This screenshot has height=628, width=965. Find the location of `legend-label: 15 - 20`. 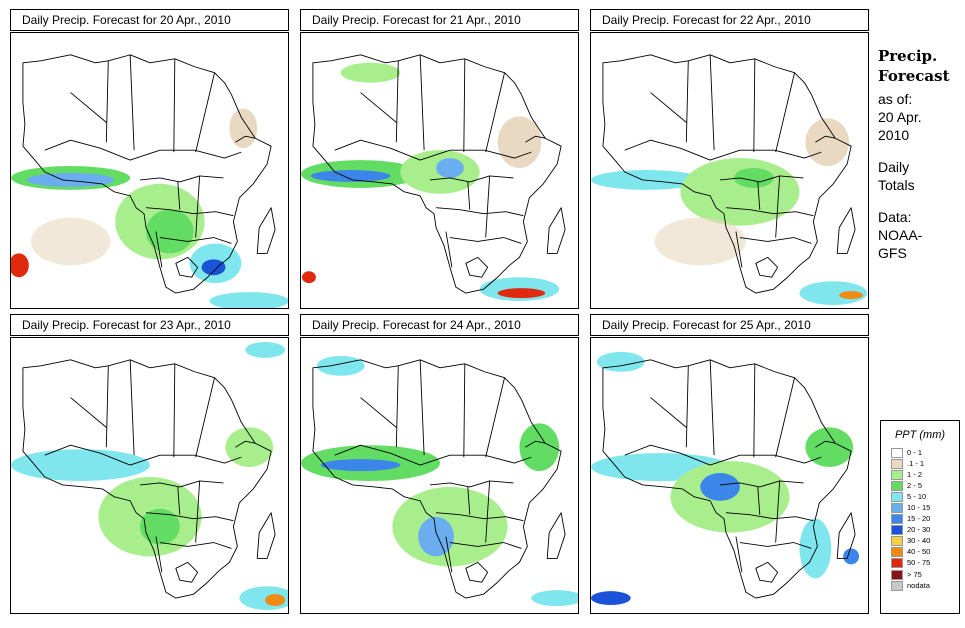

legend-label: 15 - 20 is located at coordinates (919, 519).